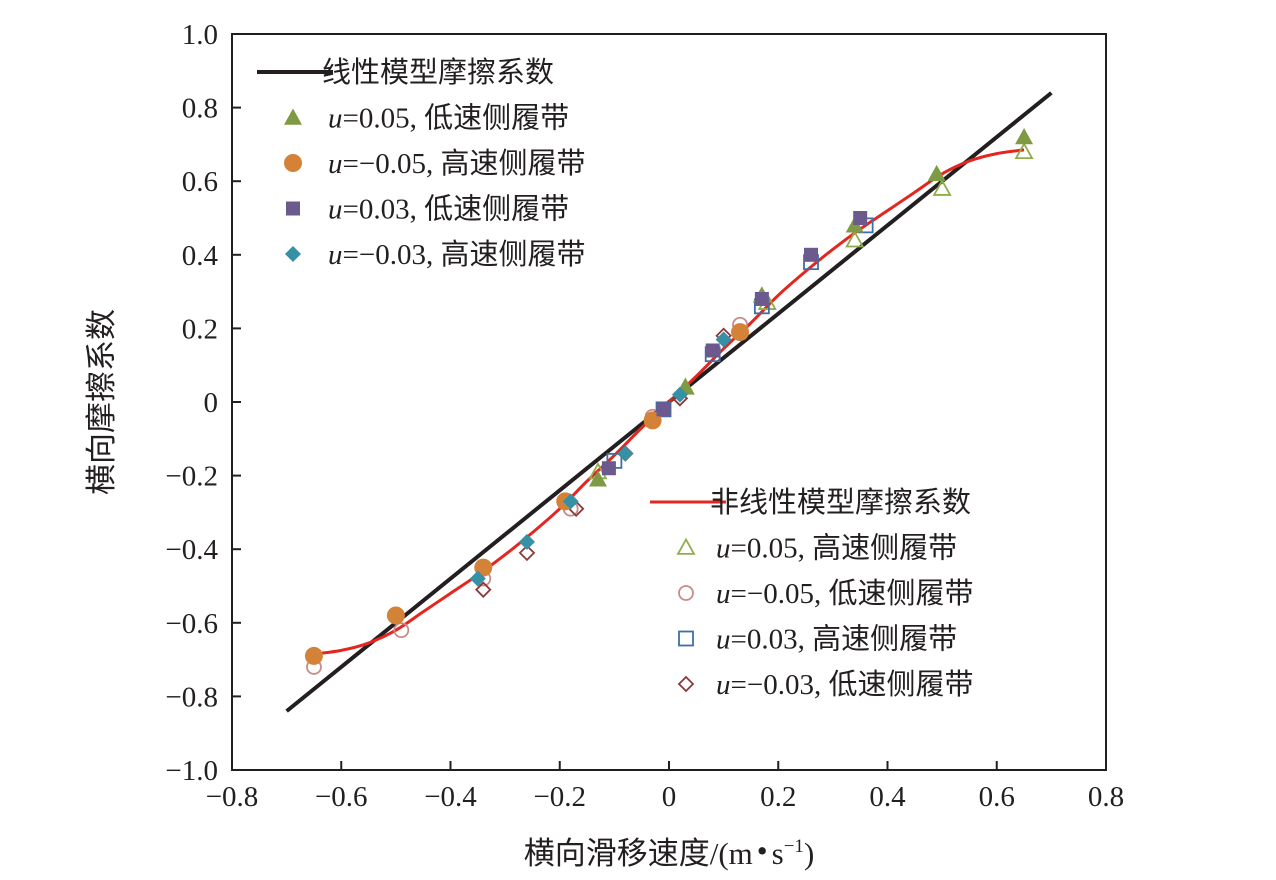 Image resolution: width=1276 pixels, height=880 pixels. What do you see at coordinates (559, 797) in the screenshot?
I see `x-tick-label: −0.2` at bounding box center [559, 797].